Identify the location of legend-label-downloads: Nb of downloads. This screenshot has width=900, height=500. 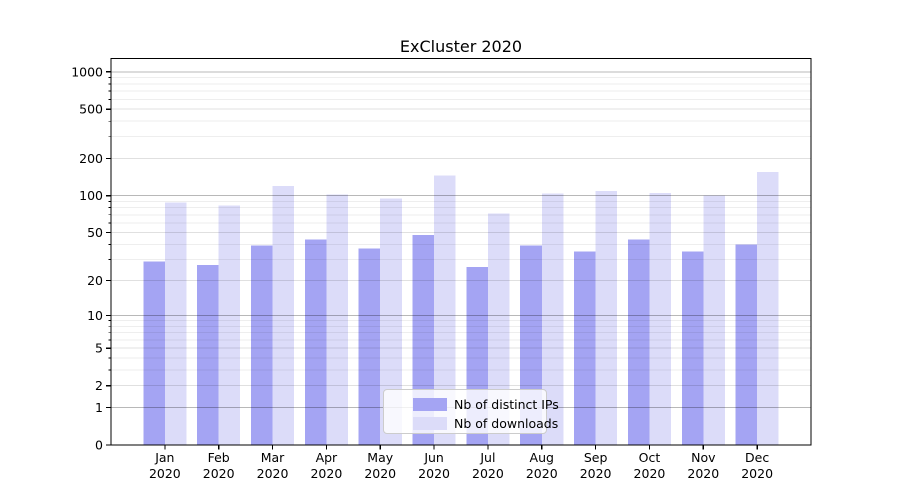
(506, 423).